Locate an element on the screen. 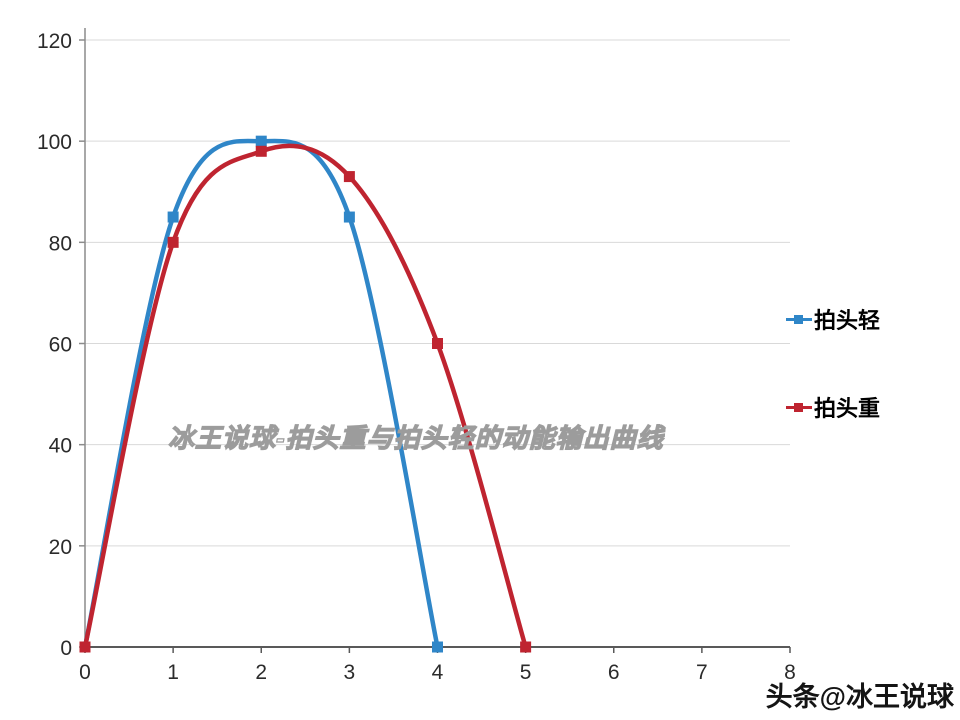 The image size is (960, 720). x-tick-label: 8 is located at coordinates (790, 672).